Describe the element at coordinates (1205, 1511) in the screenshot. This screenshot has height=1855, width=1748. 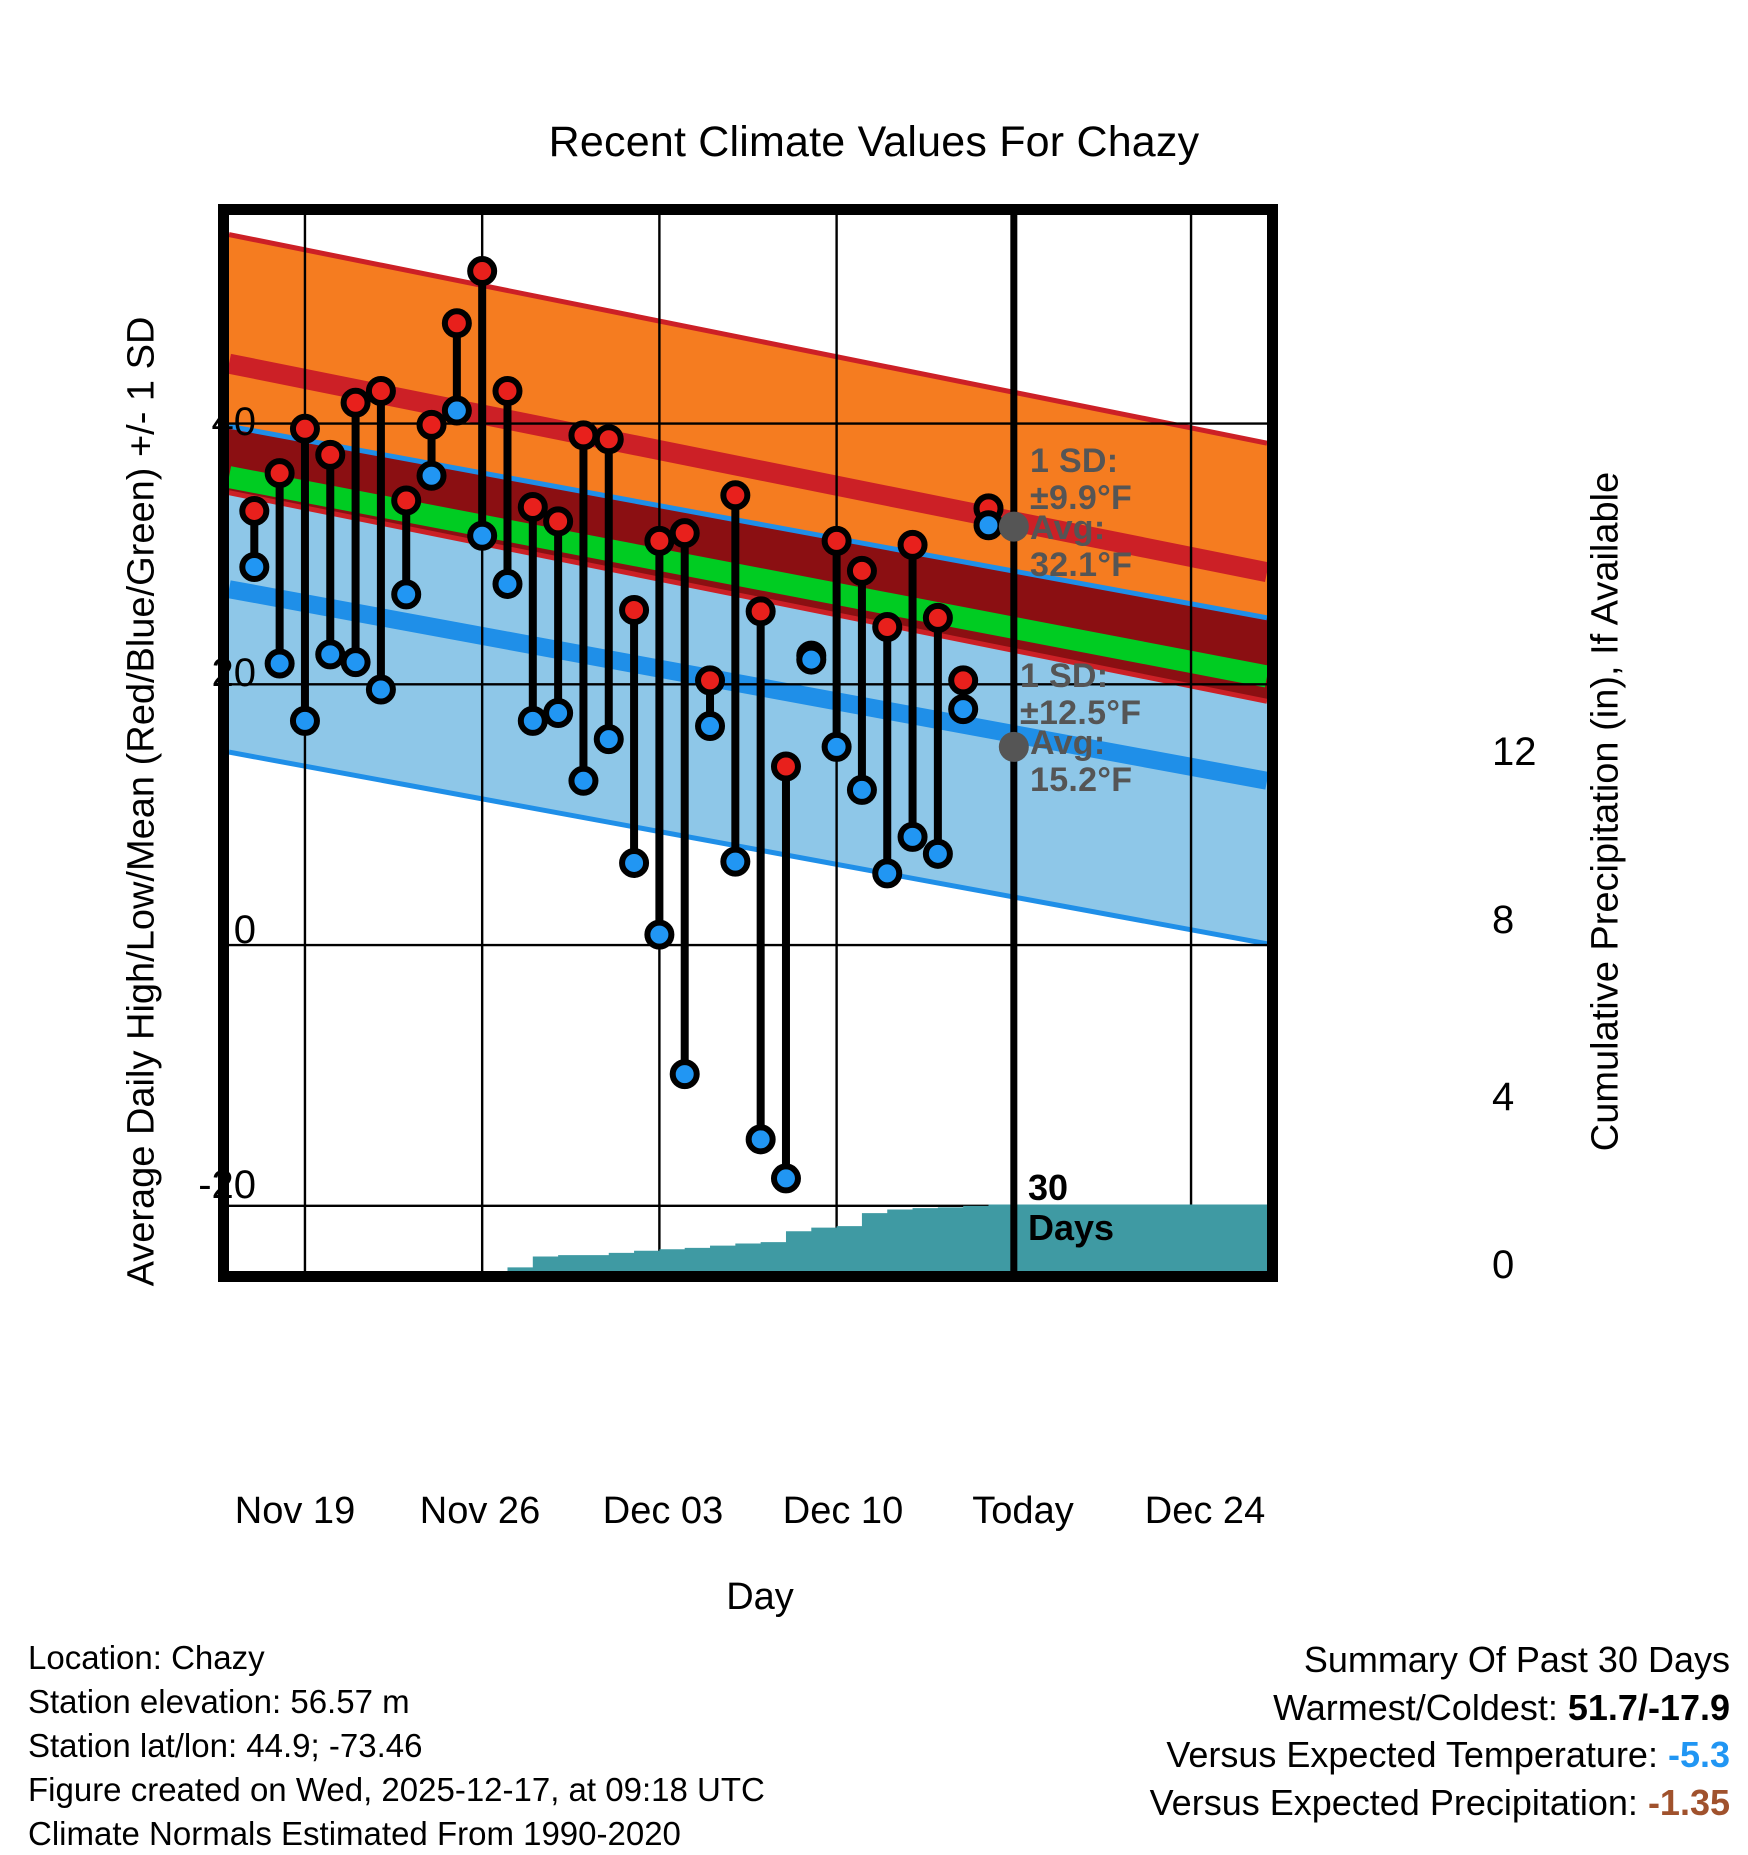
I see `xtick-dec-24: Dec 24` at that location.